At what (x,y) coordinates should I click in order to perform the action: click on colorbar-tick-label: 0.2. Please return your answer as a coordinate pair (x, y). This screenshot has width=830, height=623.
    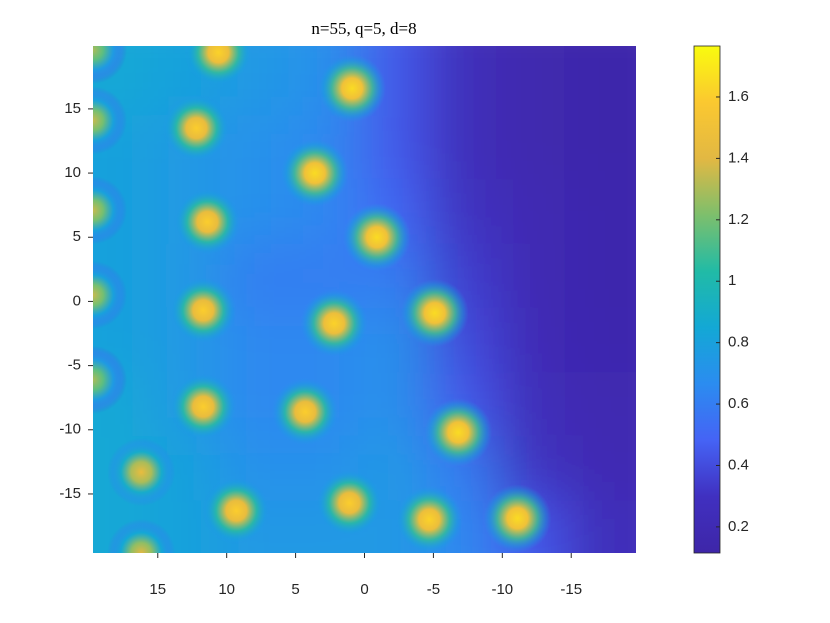
    Looking at the image, I should click on (738, 526).